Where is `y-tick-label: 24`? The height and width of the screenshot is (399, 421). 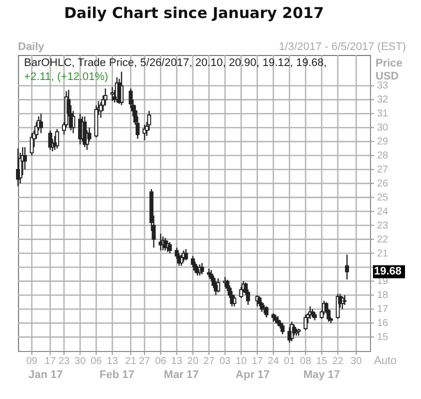 y-tick-label: 24 is located at coordinates (383, 212).